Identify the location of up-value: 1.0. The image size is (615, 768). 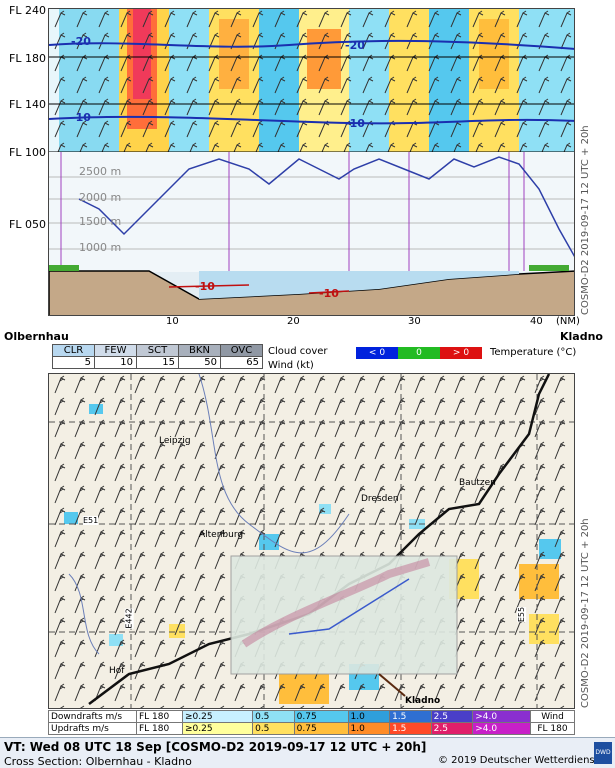
(369, 728).